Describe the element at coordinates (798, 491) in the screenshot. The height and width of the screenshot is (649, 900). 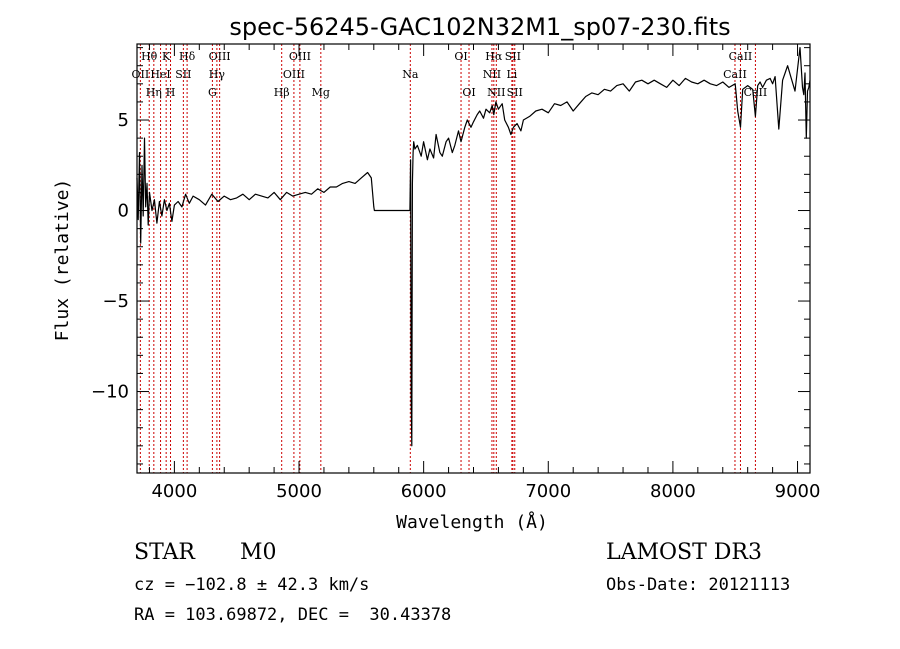
I see `x-tick-label-5: 9000` at that location.